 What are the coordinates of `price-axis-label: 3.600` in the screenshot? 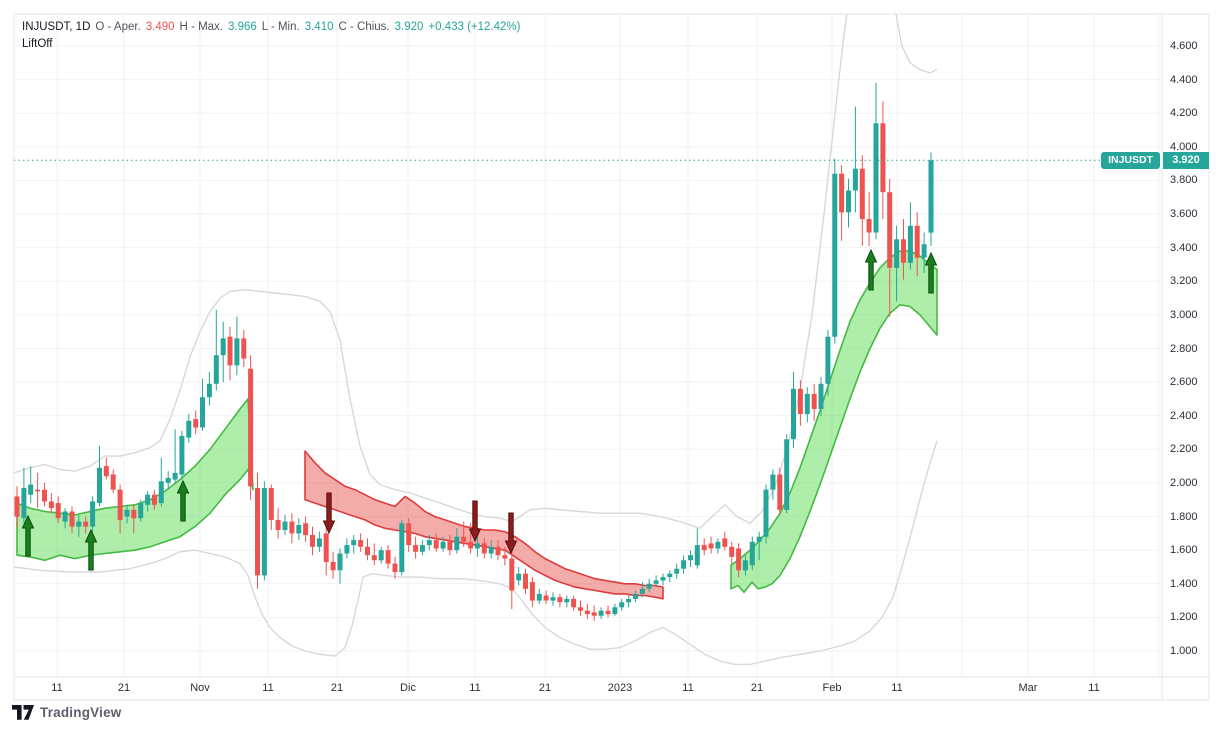 It's located at (1184, 214).